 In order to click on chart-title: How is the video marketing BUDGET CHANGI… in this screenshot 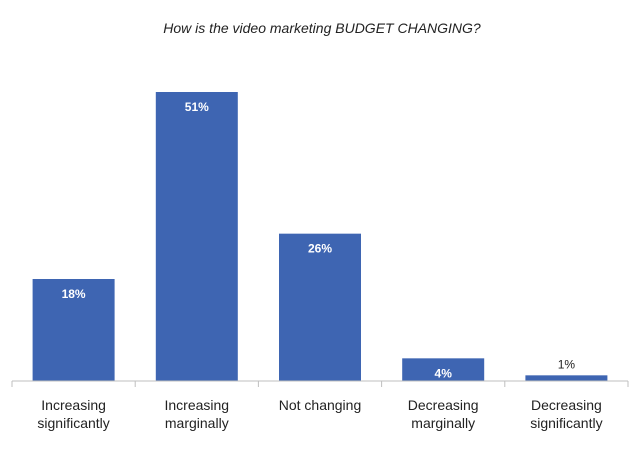, I will do `click(322, 28)`.